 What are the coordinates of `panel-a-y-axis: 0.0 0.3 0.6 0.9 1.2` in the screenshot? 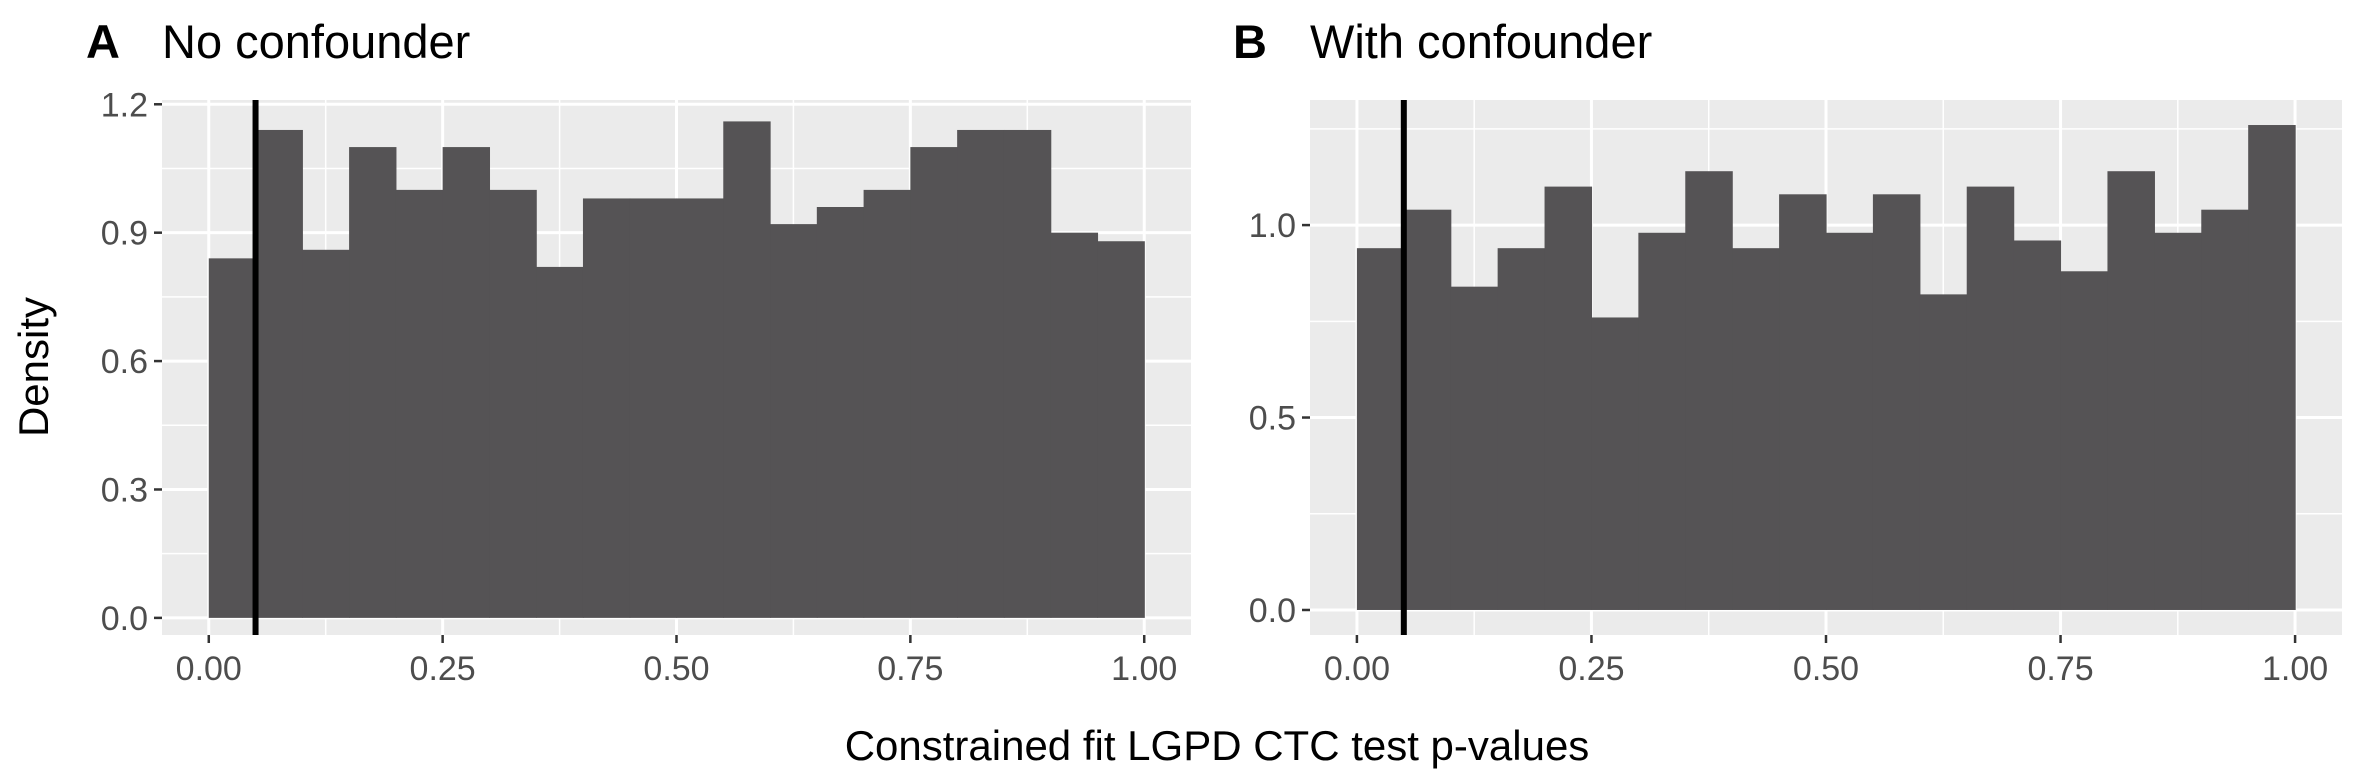 It's located at (131, 362).